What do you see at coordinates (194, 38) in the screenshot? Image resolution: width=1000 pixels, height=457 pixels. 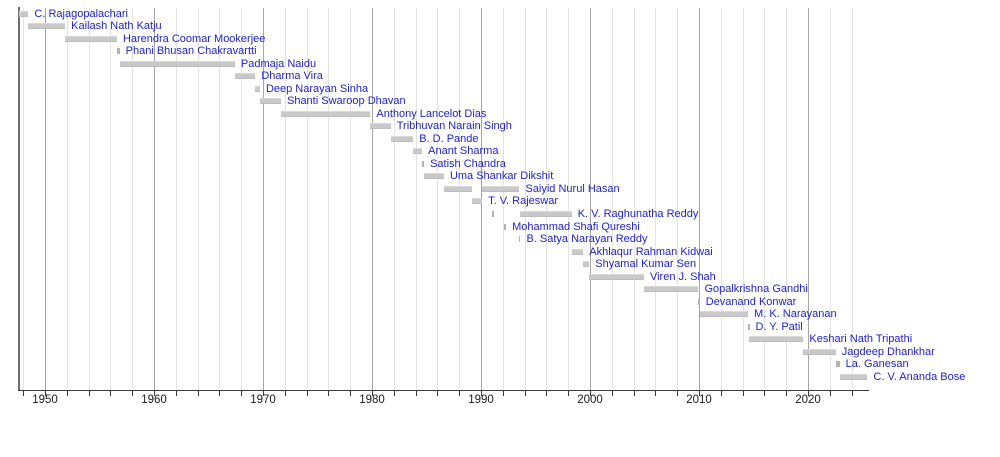 I see `governor-name-link: Harendra Coomar Mookerjee` at bounding box center [194, 38].